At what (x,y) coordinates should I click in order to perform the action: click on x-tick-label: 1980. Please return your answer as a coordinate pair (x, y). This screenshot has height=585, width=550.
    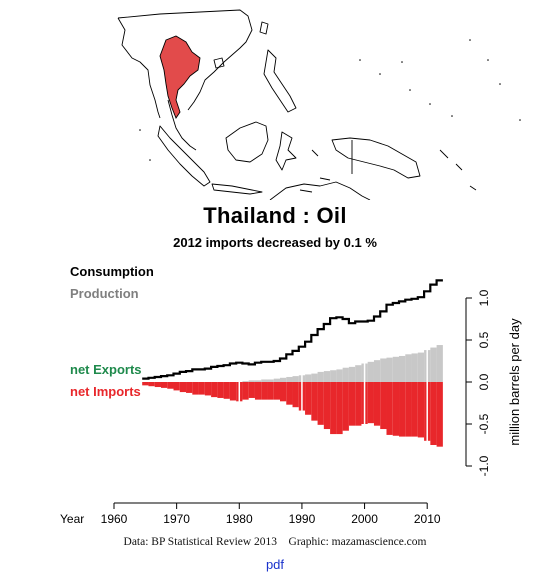
    Looking at the image, I should click on (239, 519).